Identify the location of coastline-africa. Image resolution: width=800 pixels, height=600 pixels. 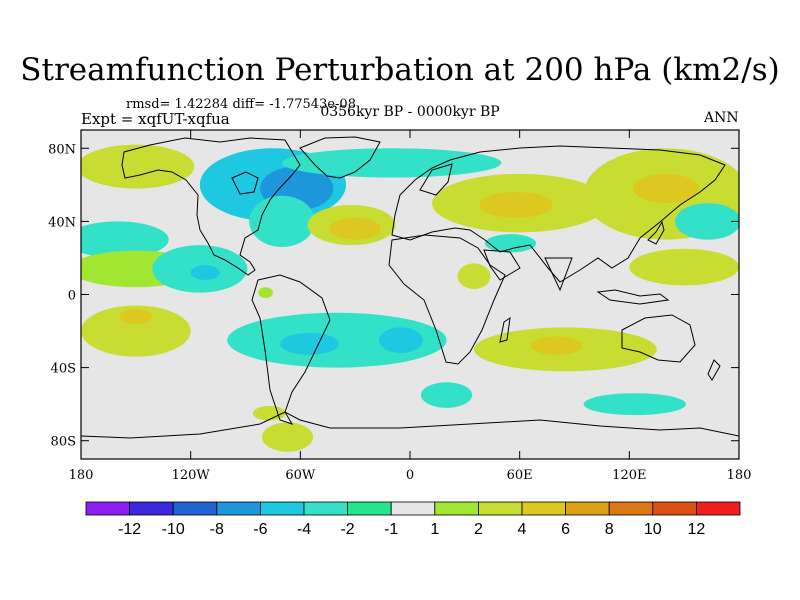
(447, 299).